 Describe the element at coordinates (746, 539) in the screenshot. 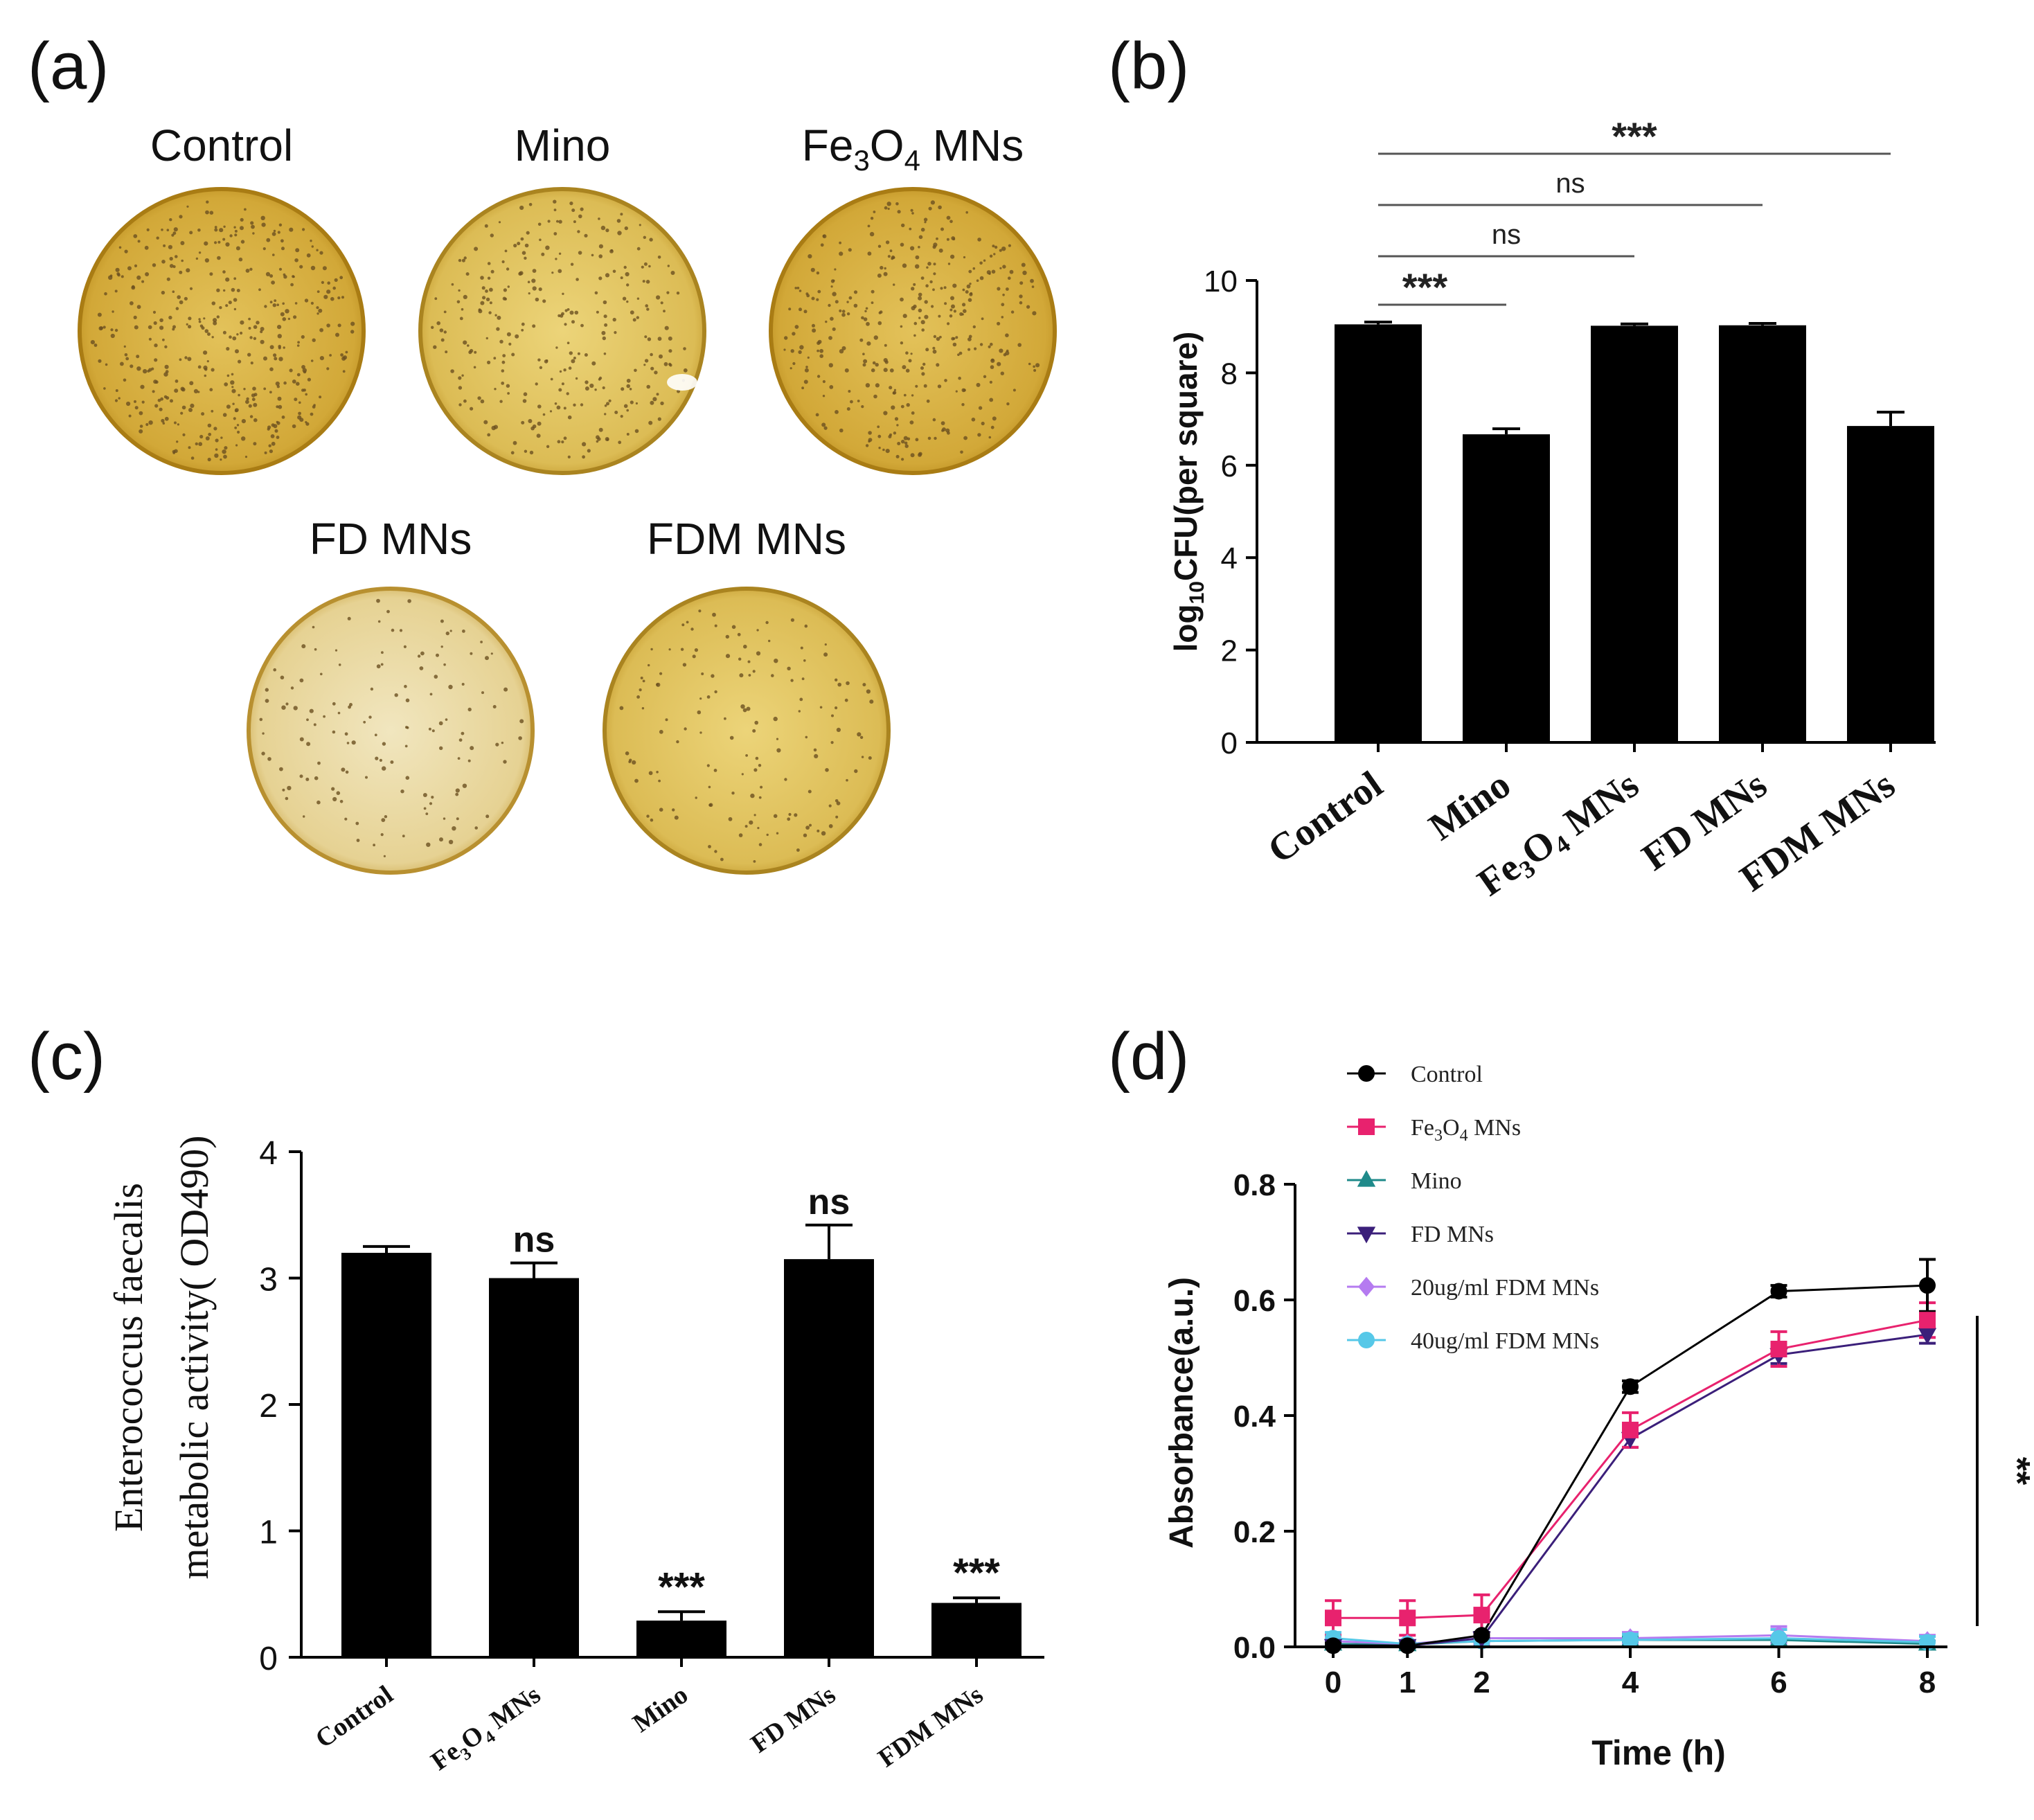

I see `plate-label-fdm: FDM MNs` at that location.